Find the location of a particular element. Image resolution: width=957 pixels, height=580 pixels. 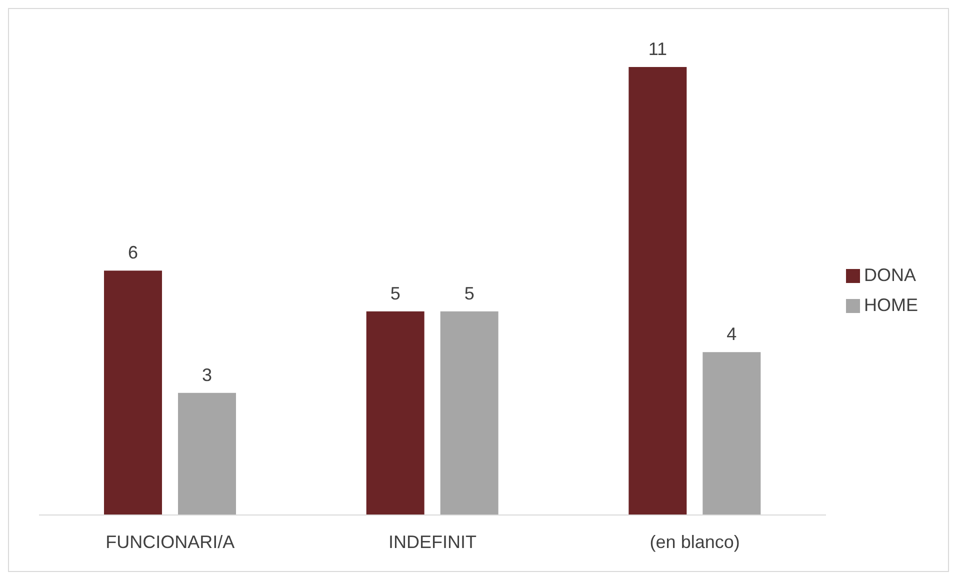

data-label: 6 is located at coordinates (133, 252).